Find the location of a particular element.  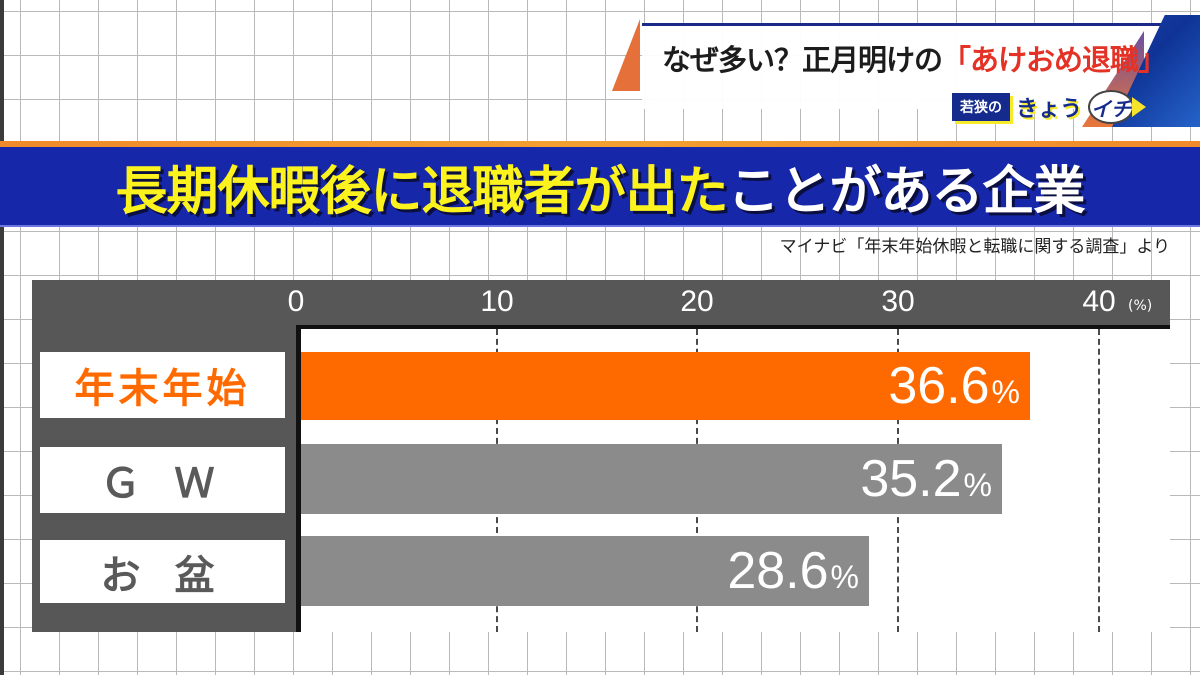

left-frame-edge is located at coordinates (2, 337).